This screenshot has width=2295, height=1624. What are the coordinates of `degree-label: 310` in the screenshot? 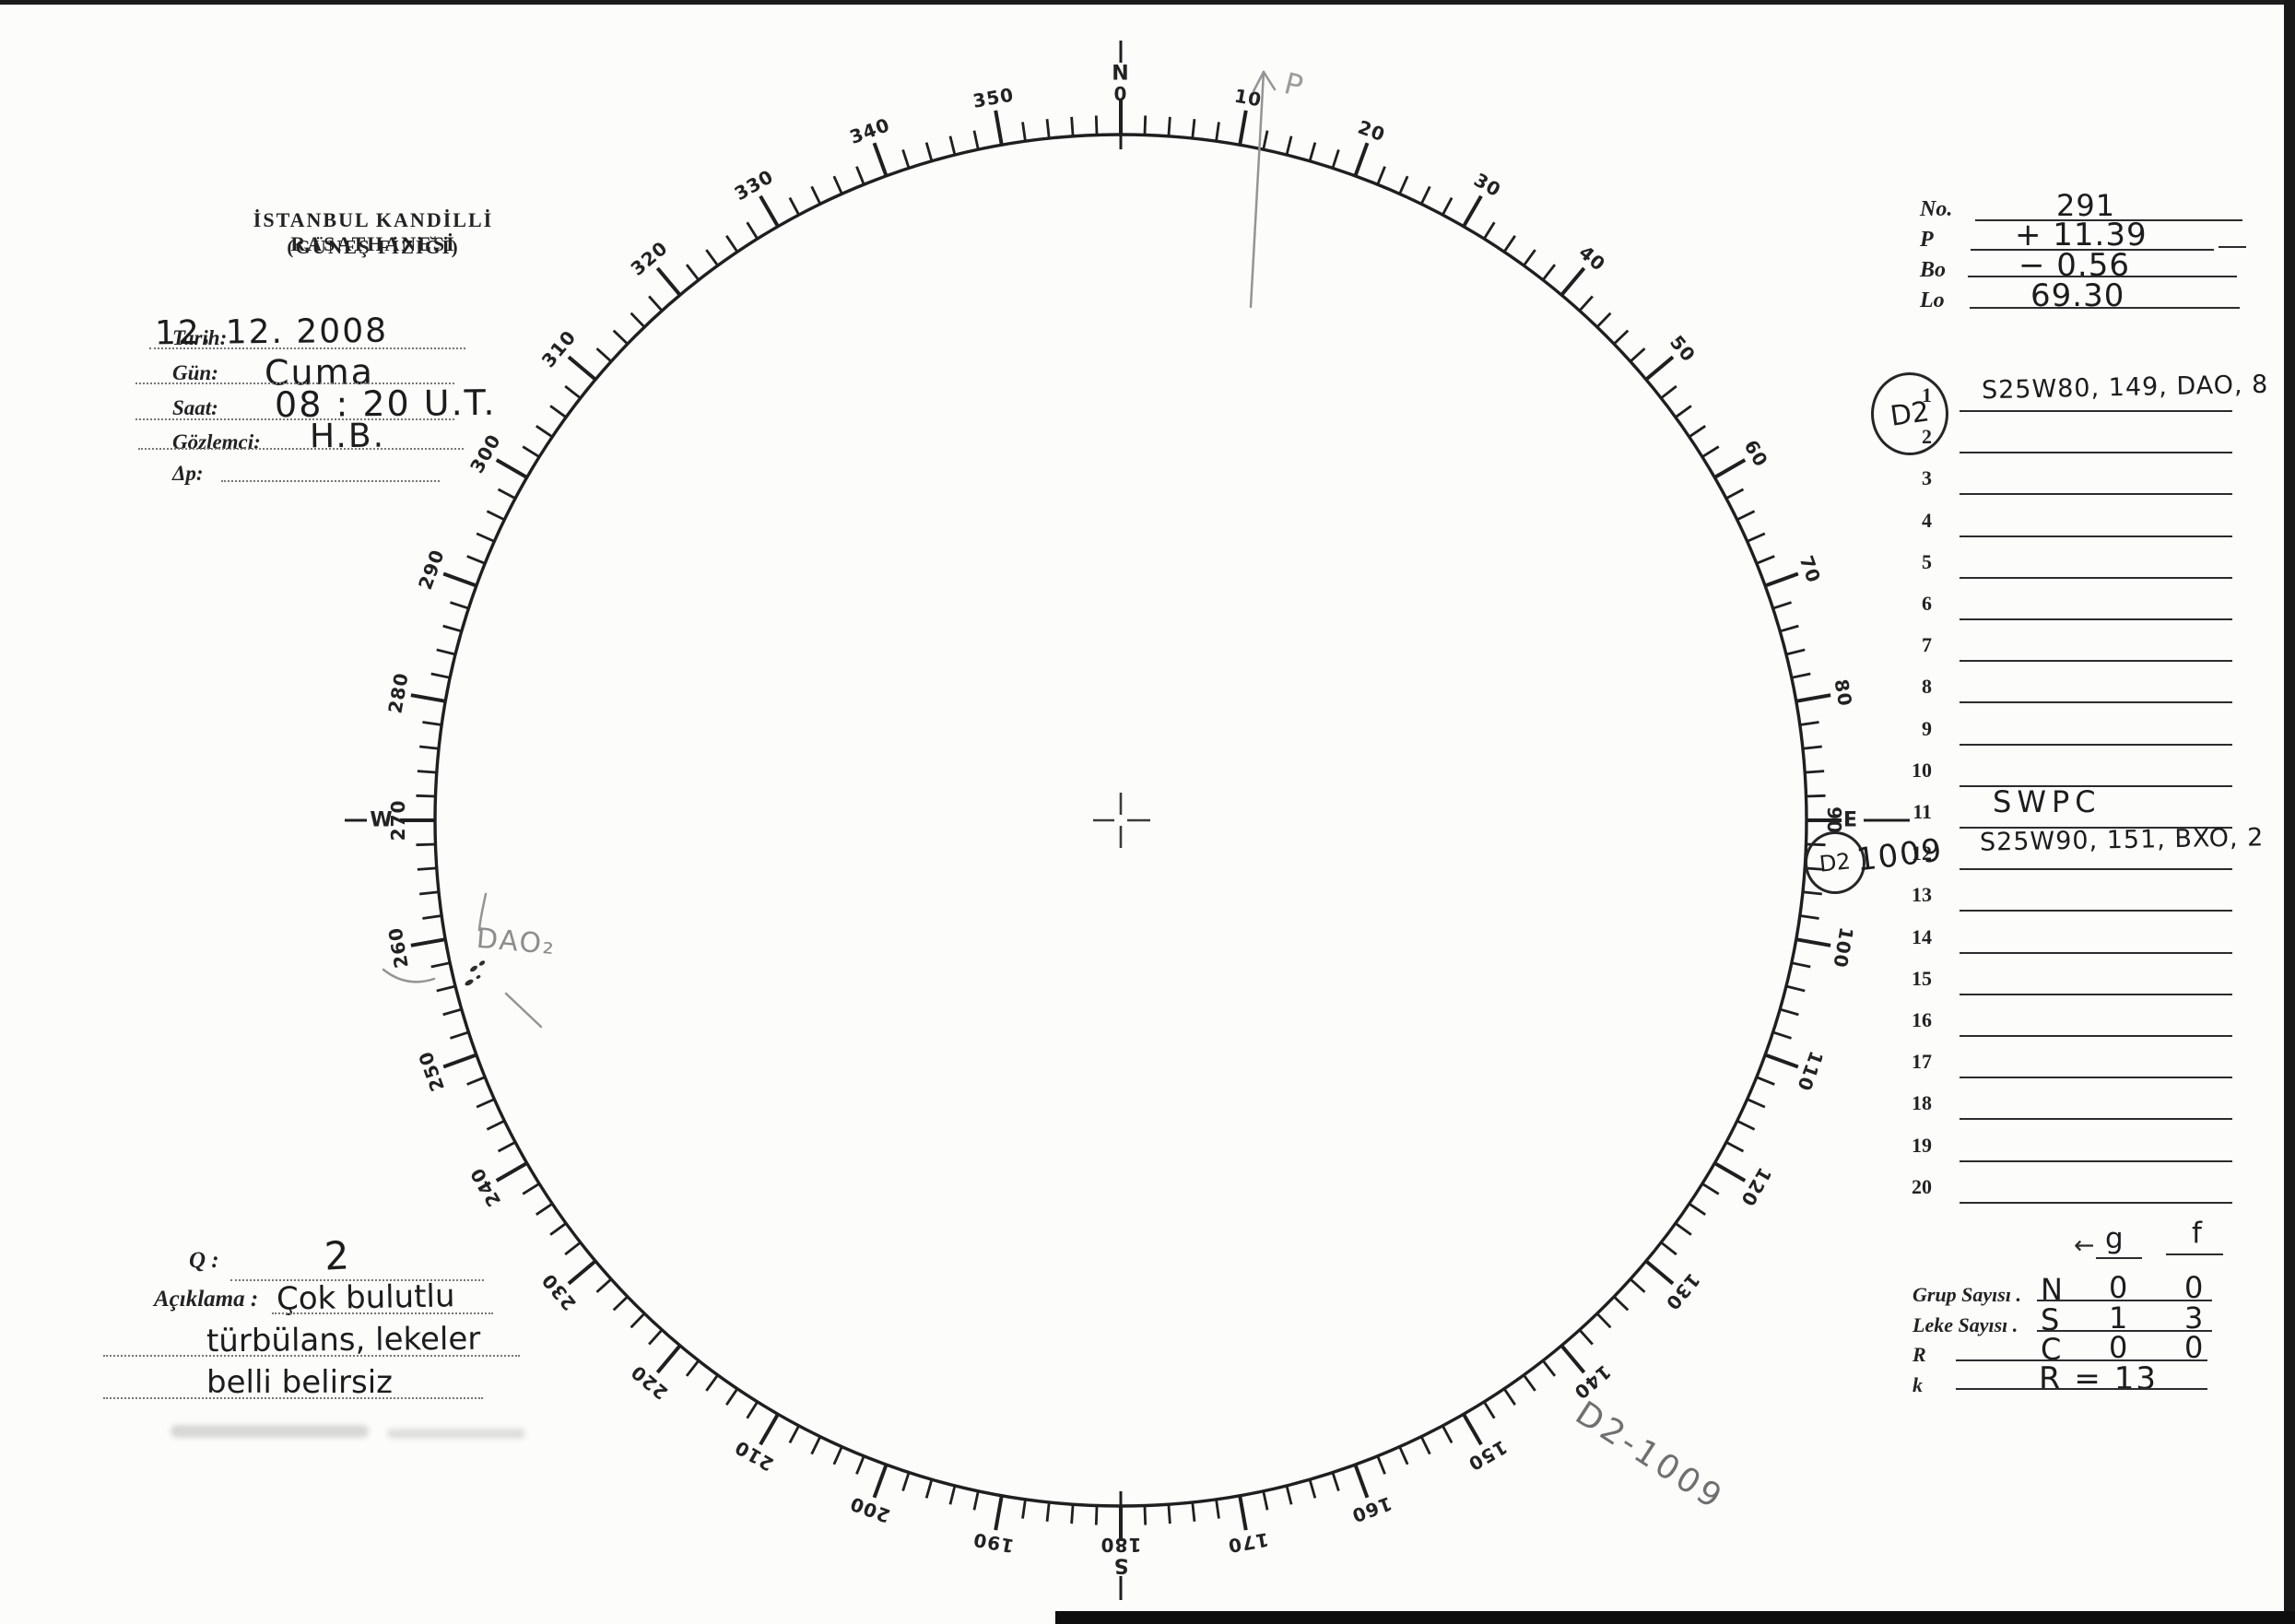 It's located at (559, 348).